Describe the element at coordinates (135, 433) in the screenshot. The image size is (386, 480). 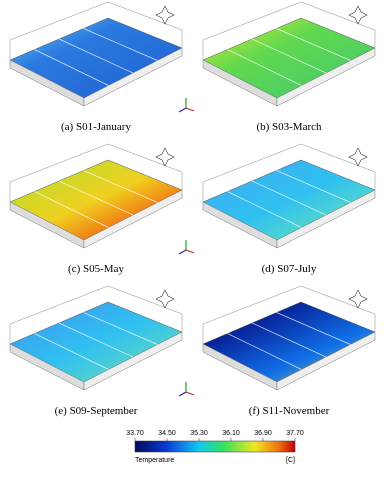
I see `colorbar-tick-label: 33.70` at that location.